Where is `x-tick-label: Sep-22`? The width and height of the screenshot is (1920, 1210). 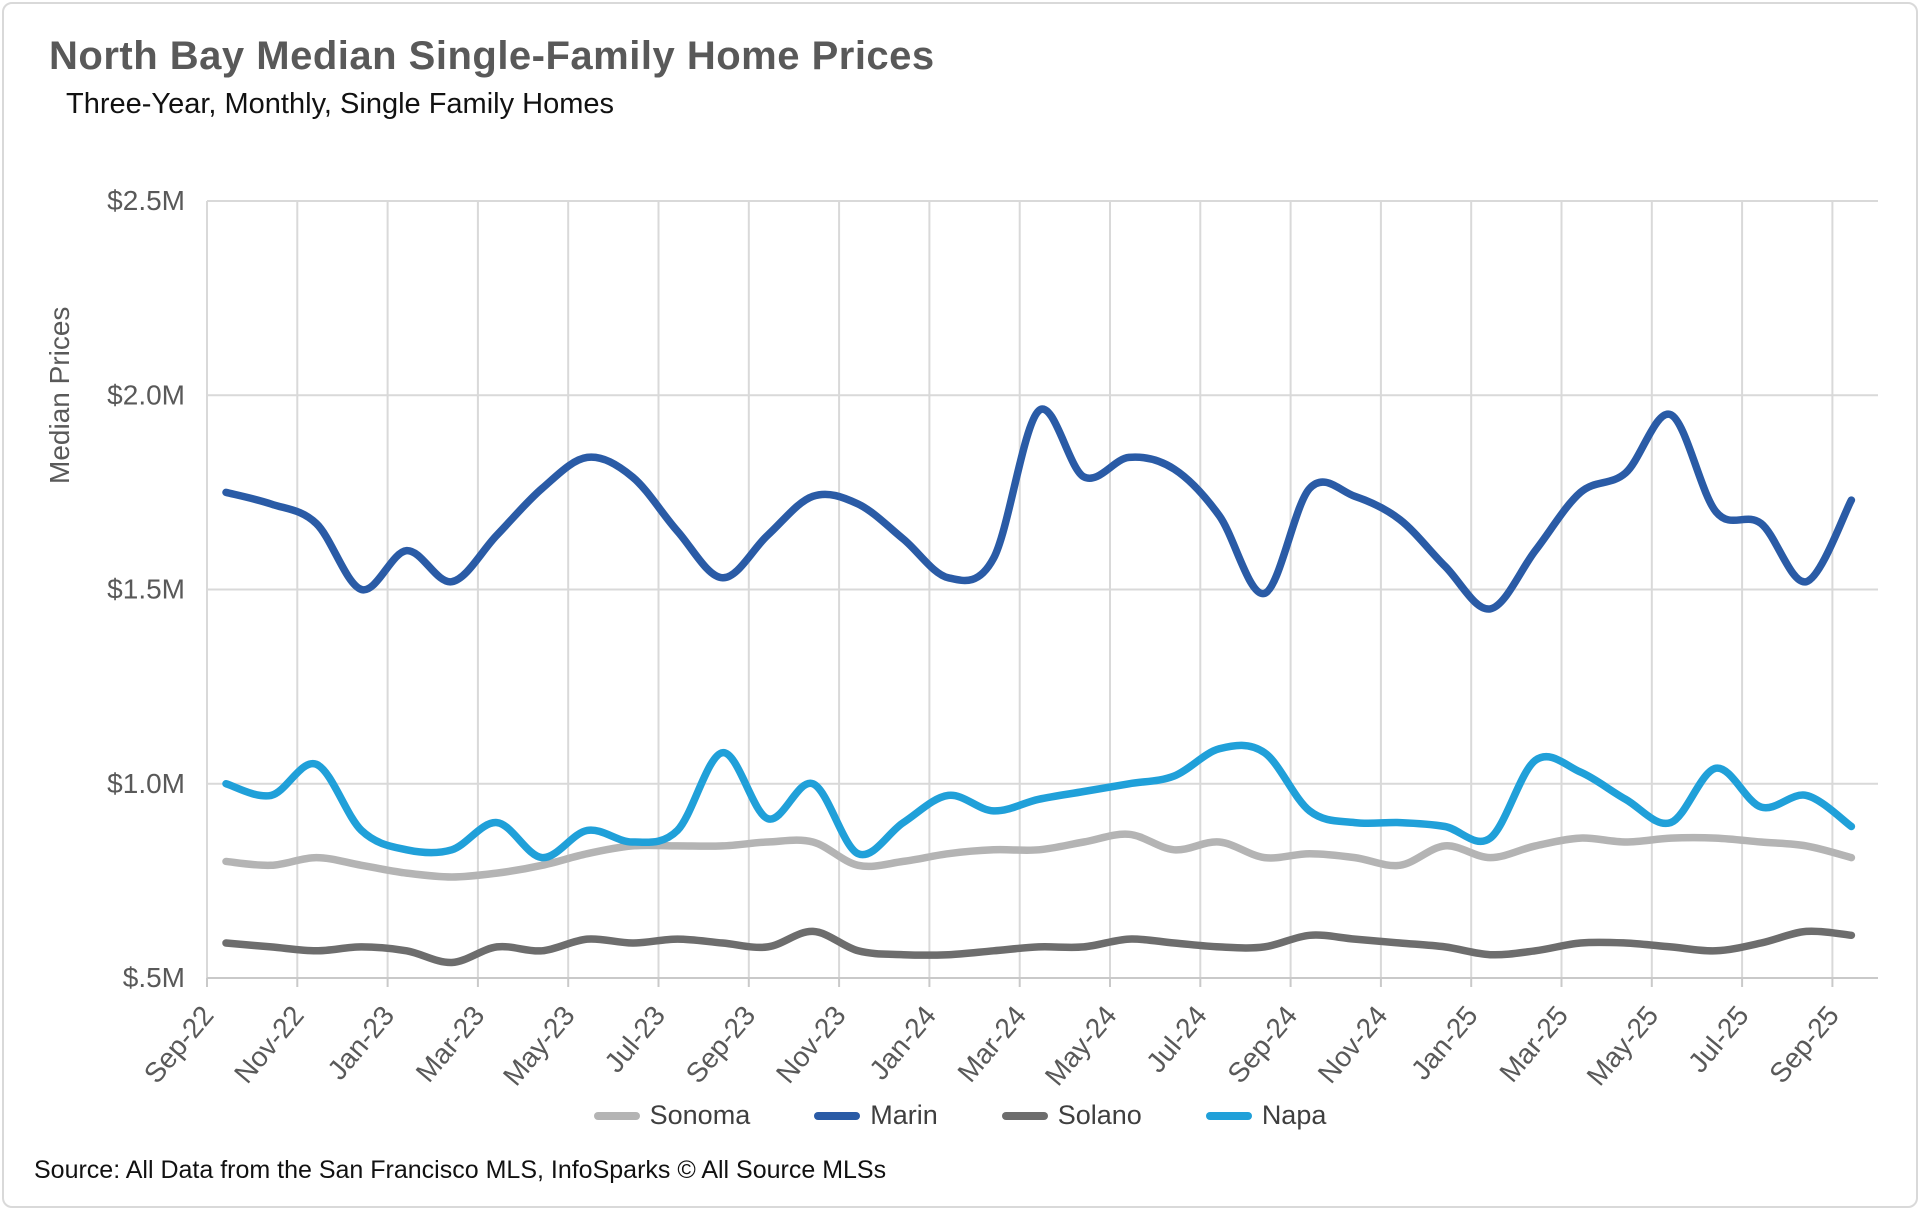
x-tick-label: Sep-22 is located at coordinates (179, 1044).